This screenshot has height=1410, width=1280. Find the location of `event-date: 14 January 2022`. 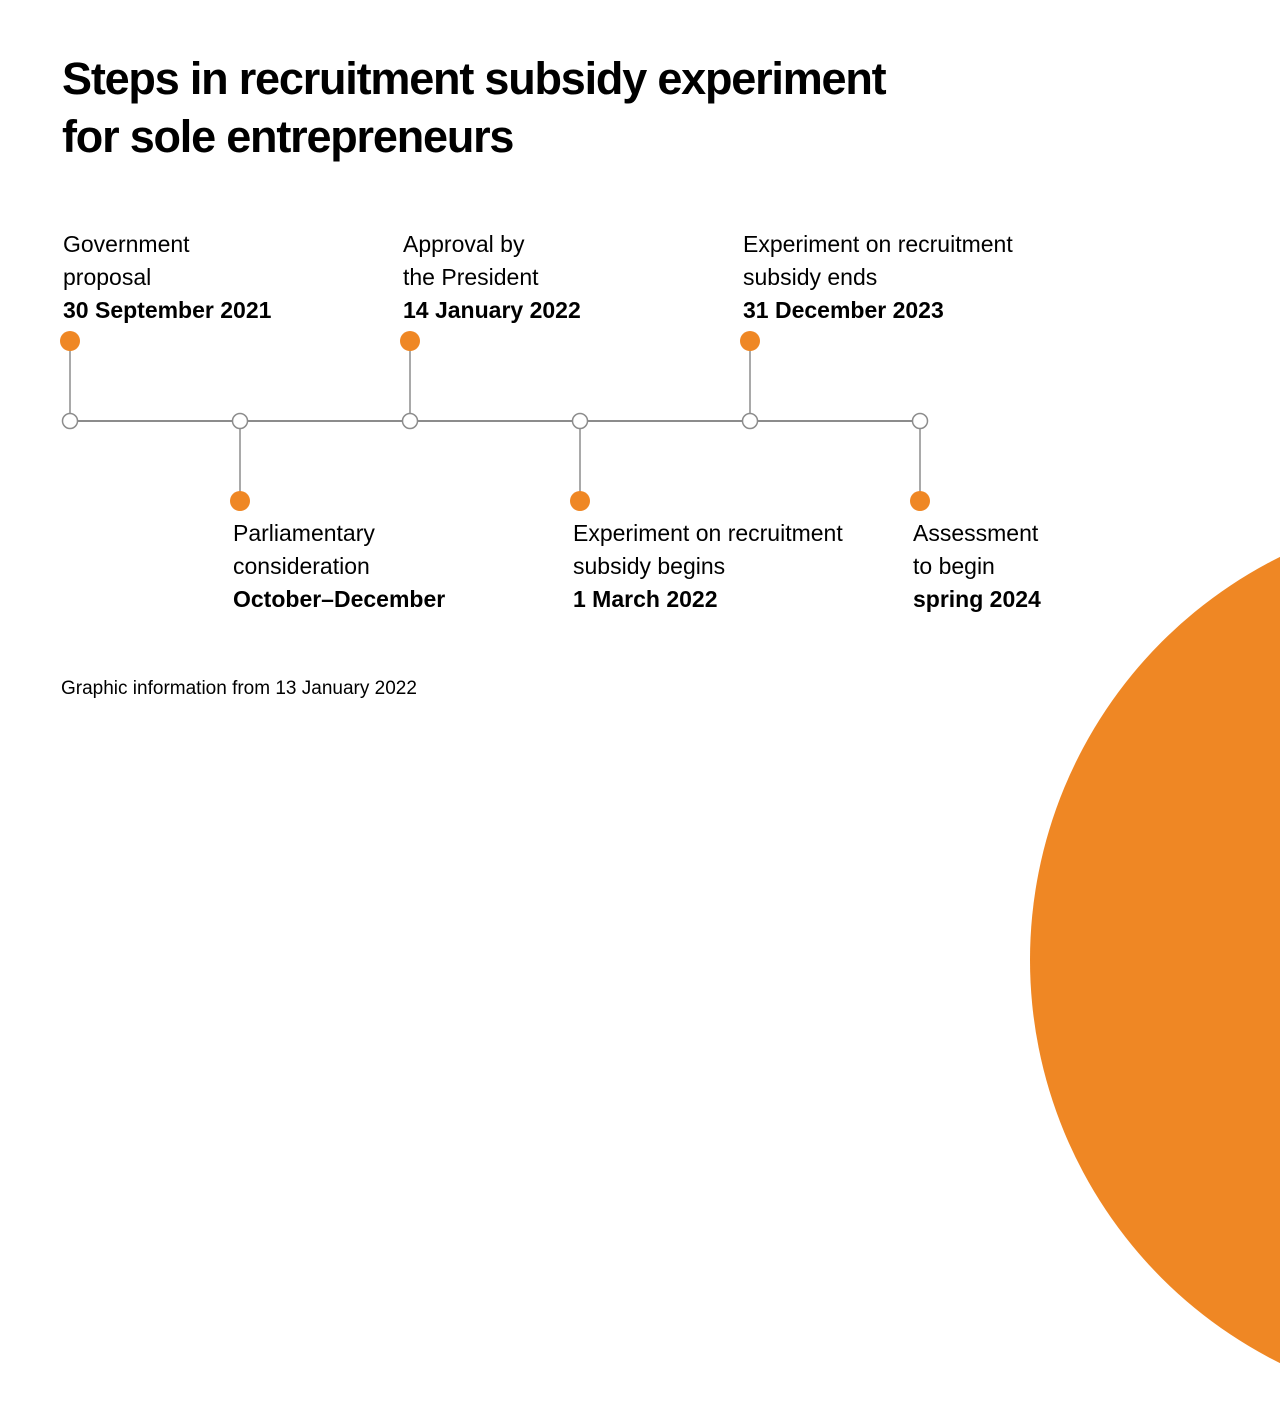

event-date: 14 January 2022 is located at coordinates (492, 310).